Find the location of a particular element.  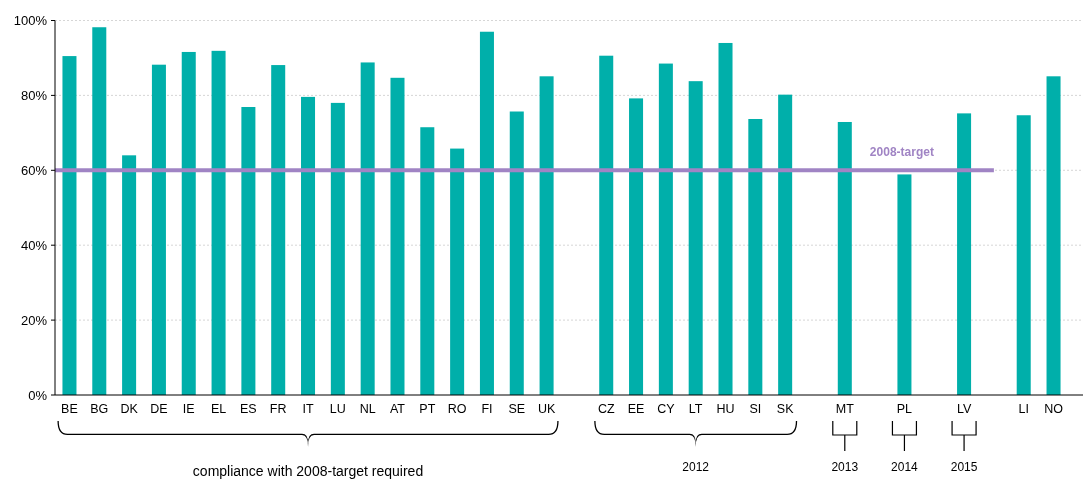

y-tick-label: 40% is located at coordinates (34, 245).